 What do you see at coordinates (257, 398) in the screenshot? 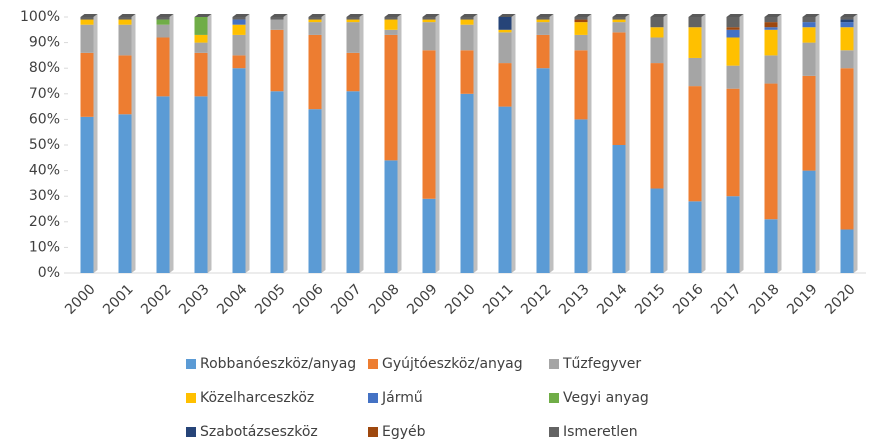
I see `legend-label: Közelharceszköz` at bounding box center [257, 398].